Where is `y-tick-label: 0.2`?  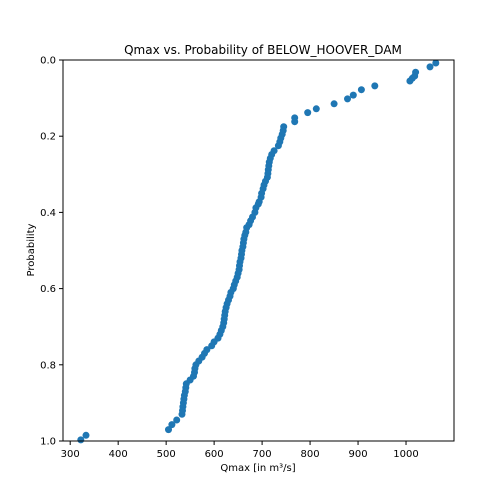
y-tick-label: 0.2 is located at coordinates (48, 137).